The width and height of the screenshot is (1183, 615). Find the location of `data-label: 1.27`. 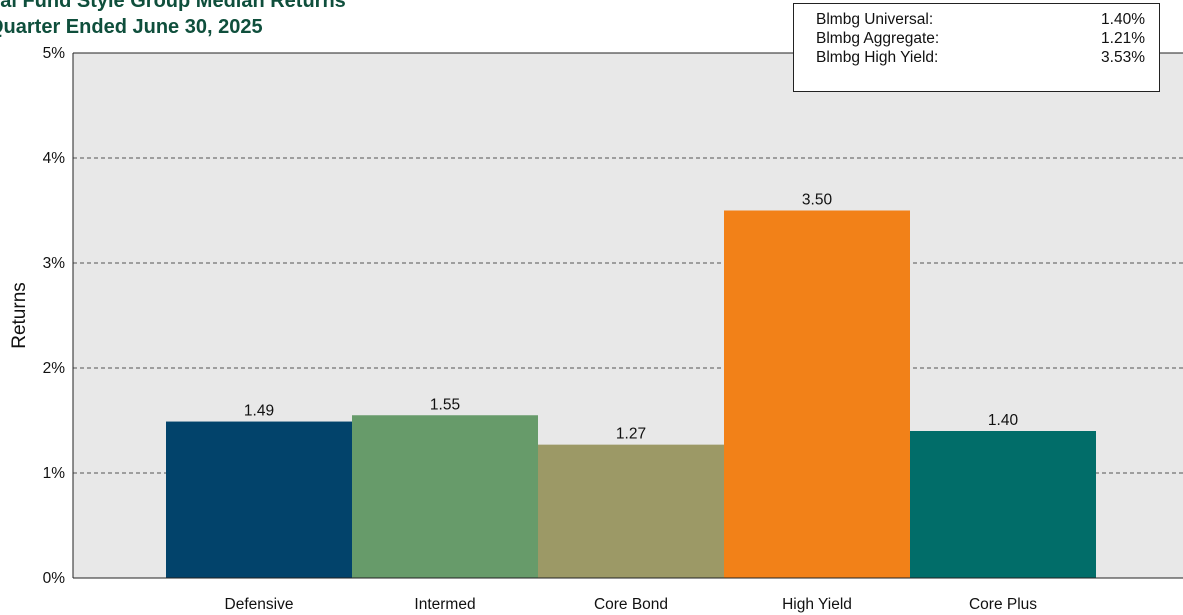

data-label: 1.27 is located at coordinates (631, 434).